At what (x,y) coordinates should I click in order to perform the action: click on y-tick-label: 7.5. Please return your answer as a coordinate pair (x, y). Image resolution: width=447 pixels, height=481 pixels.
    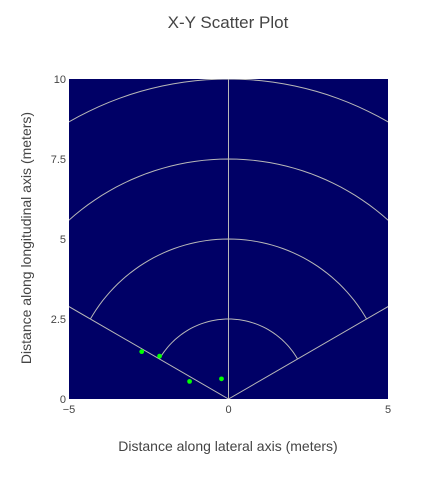
    Looking at the image, I should click on (58, 160).